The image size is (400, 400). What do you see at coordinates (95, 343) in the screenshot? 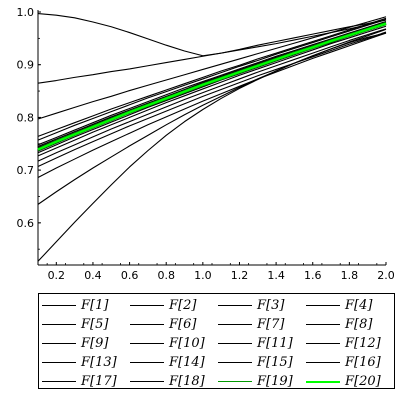
I see `legend-label: F[9]` at bounding box center [95, 343].